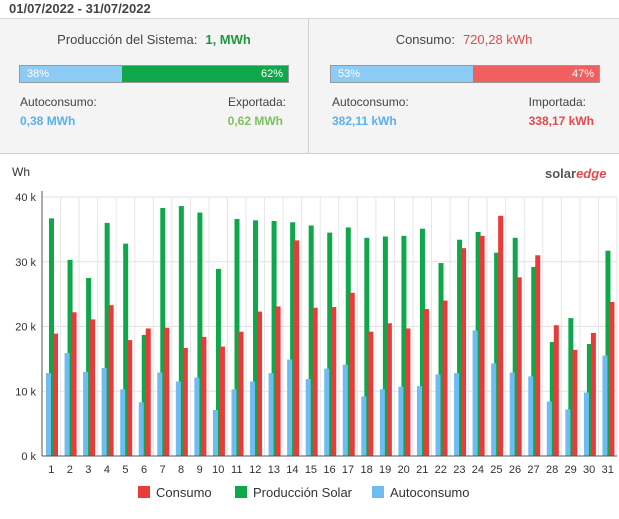  I want to click on legend-item: Producción Solar, so click(294, 492).